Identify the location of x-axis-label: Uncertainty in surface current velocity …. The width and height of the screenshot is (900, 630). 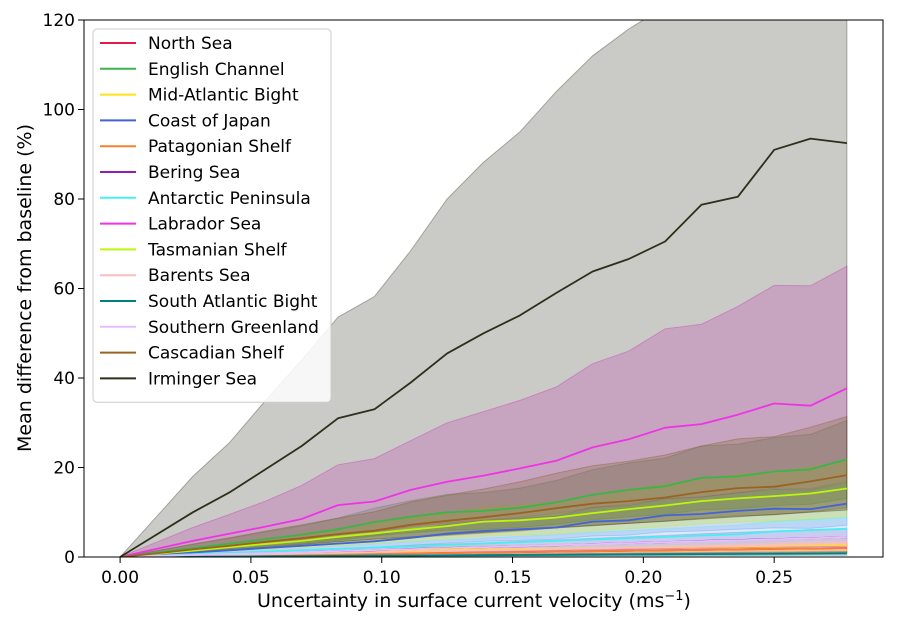
(474, 600).